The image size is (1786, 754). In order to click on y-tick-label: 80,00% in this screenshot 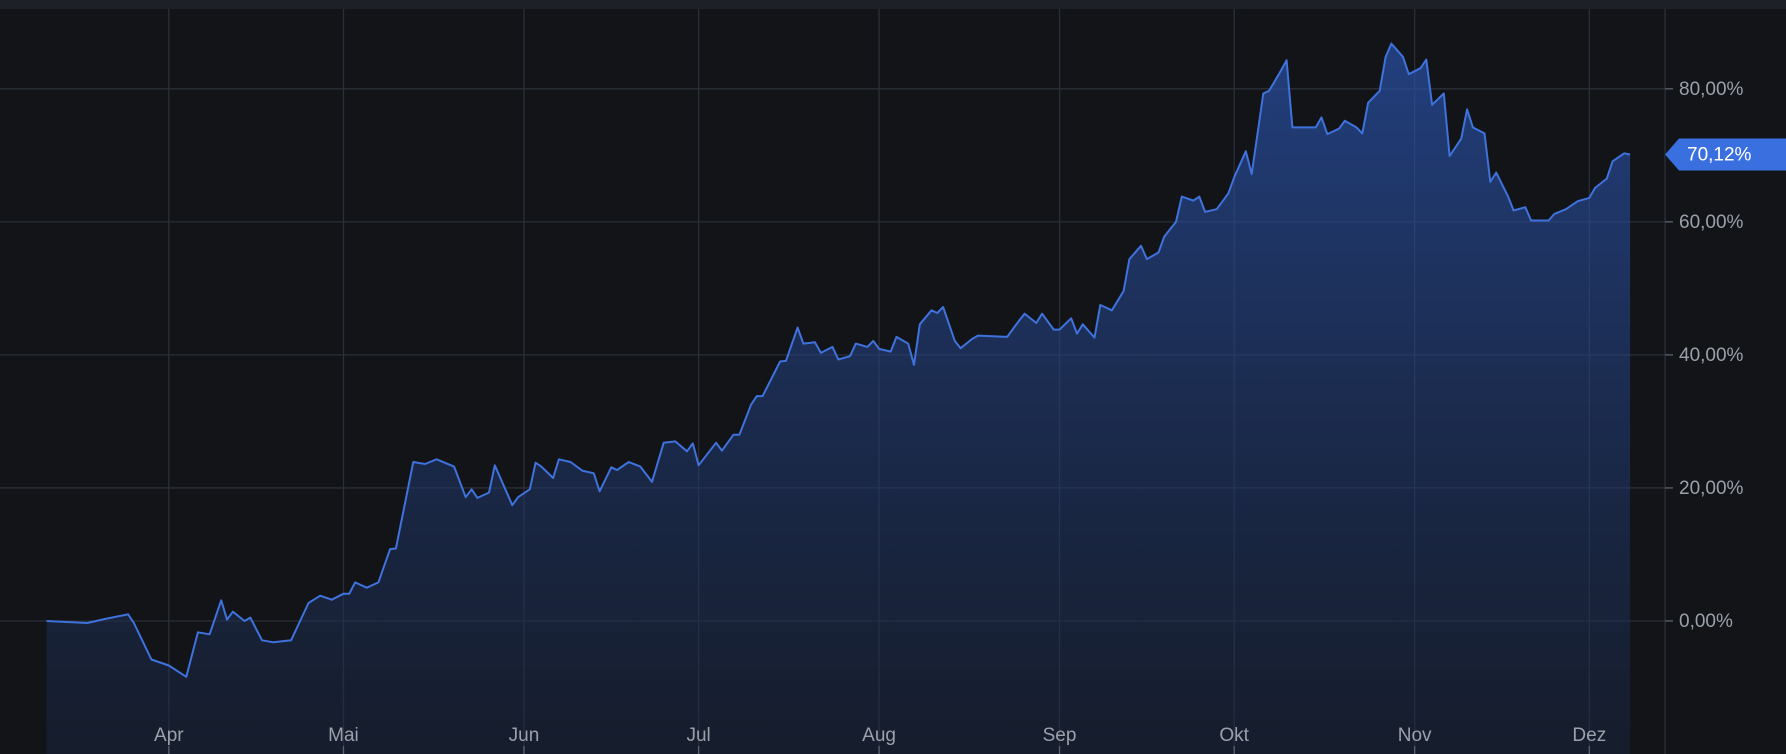, I will do `click(1711, 89)`.